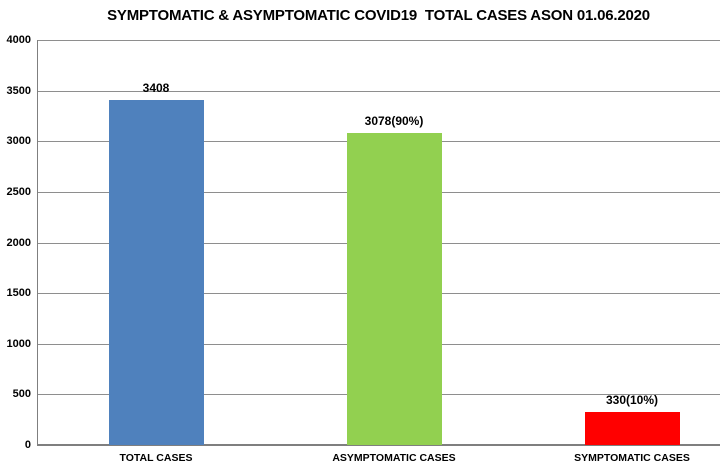 This screenshot has height=473, width=720. I want to click on category-label-asymptomatic-cases: ASYMPTOMATIC CASES, so click(394, 458).